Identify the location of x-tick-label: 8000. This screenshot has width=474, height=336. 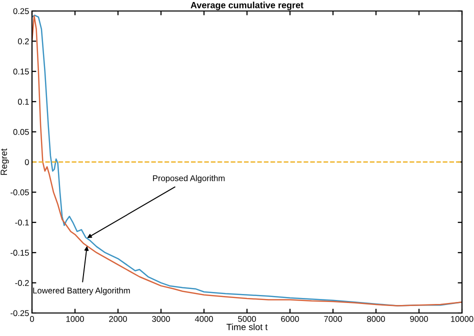
(376, 319).